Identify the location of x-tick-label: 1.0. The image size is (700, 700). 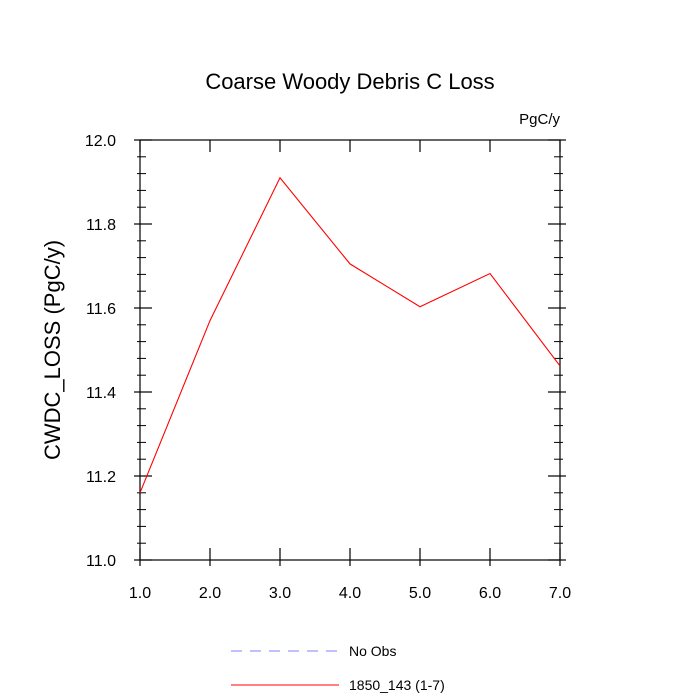
(140, 593).